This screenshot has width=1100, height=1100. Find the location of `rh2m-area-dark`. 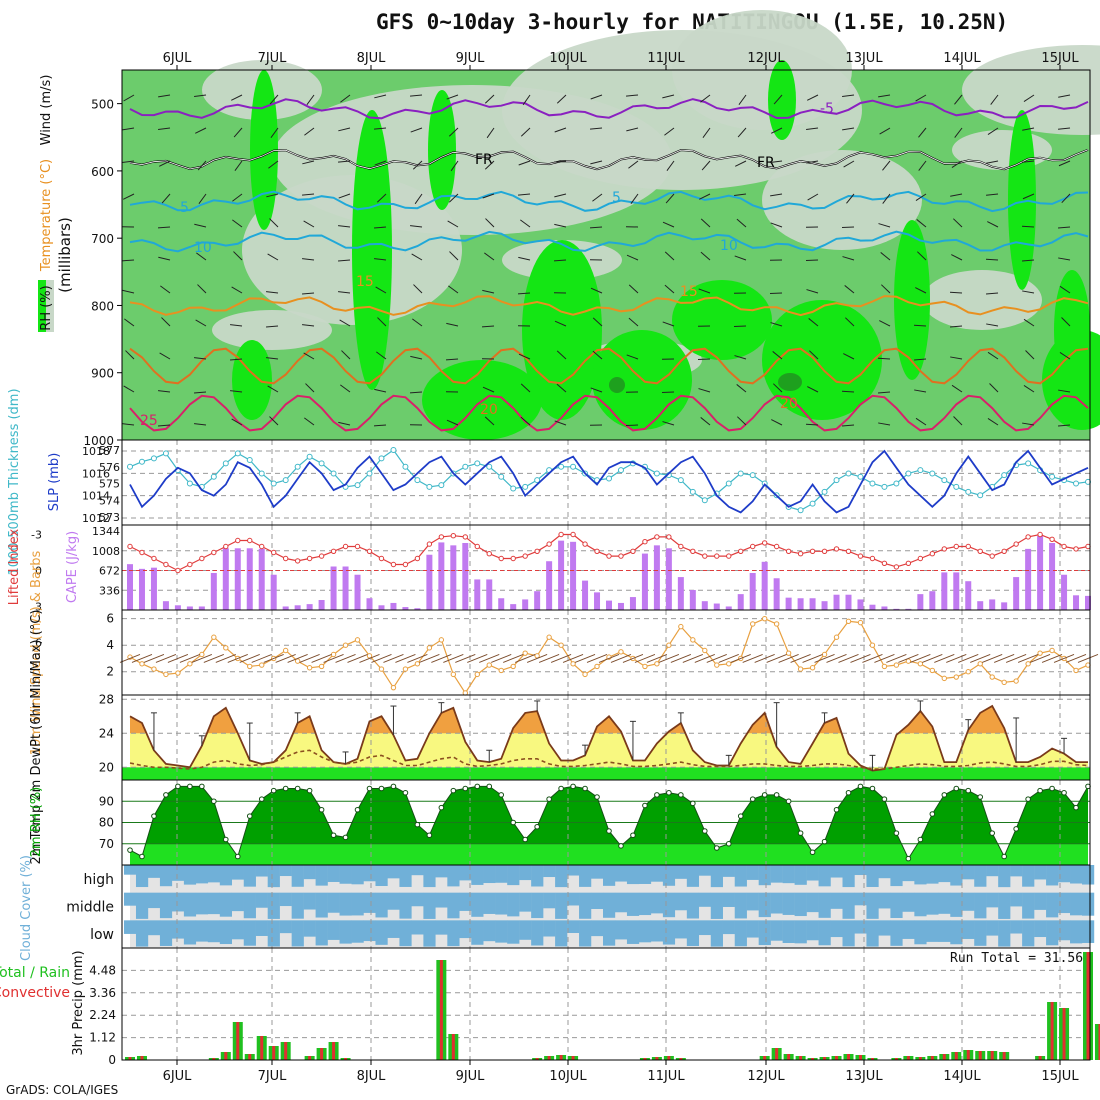

rh2m-area-dark is located at coordinates (616, 815).